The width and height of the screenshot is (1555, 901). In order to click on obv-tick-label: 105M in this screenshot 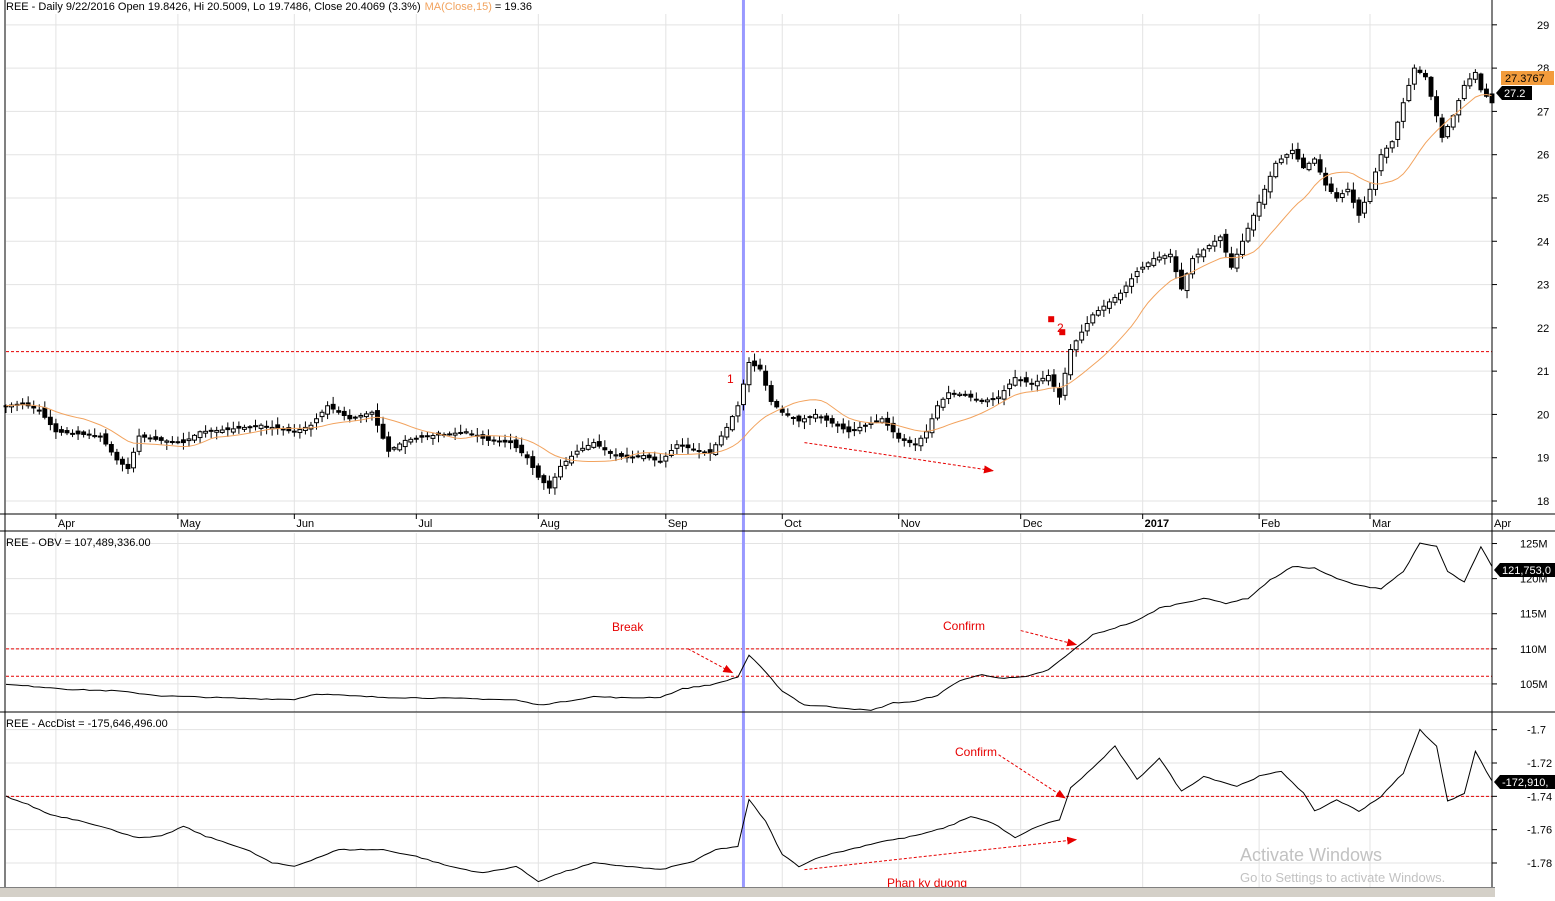, I will do `click(1534, 685)`.